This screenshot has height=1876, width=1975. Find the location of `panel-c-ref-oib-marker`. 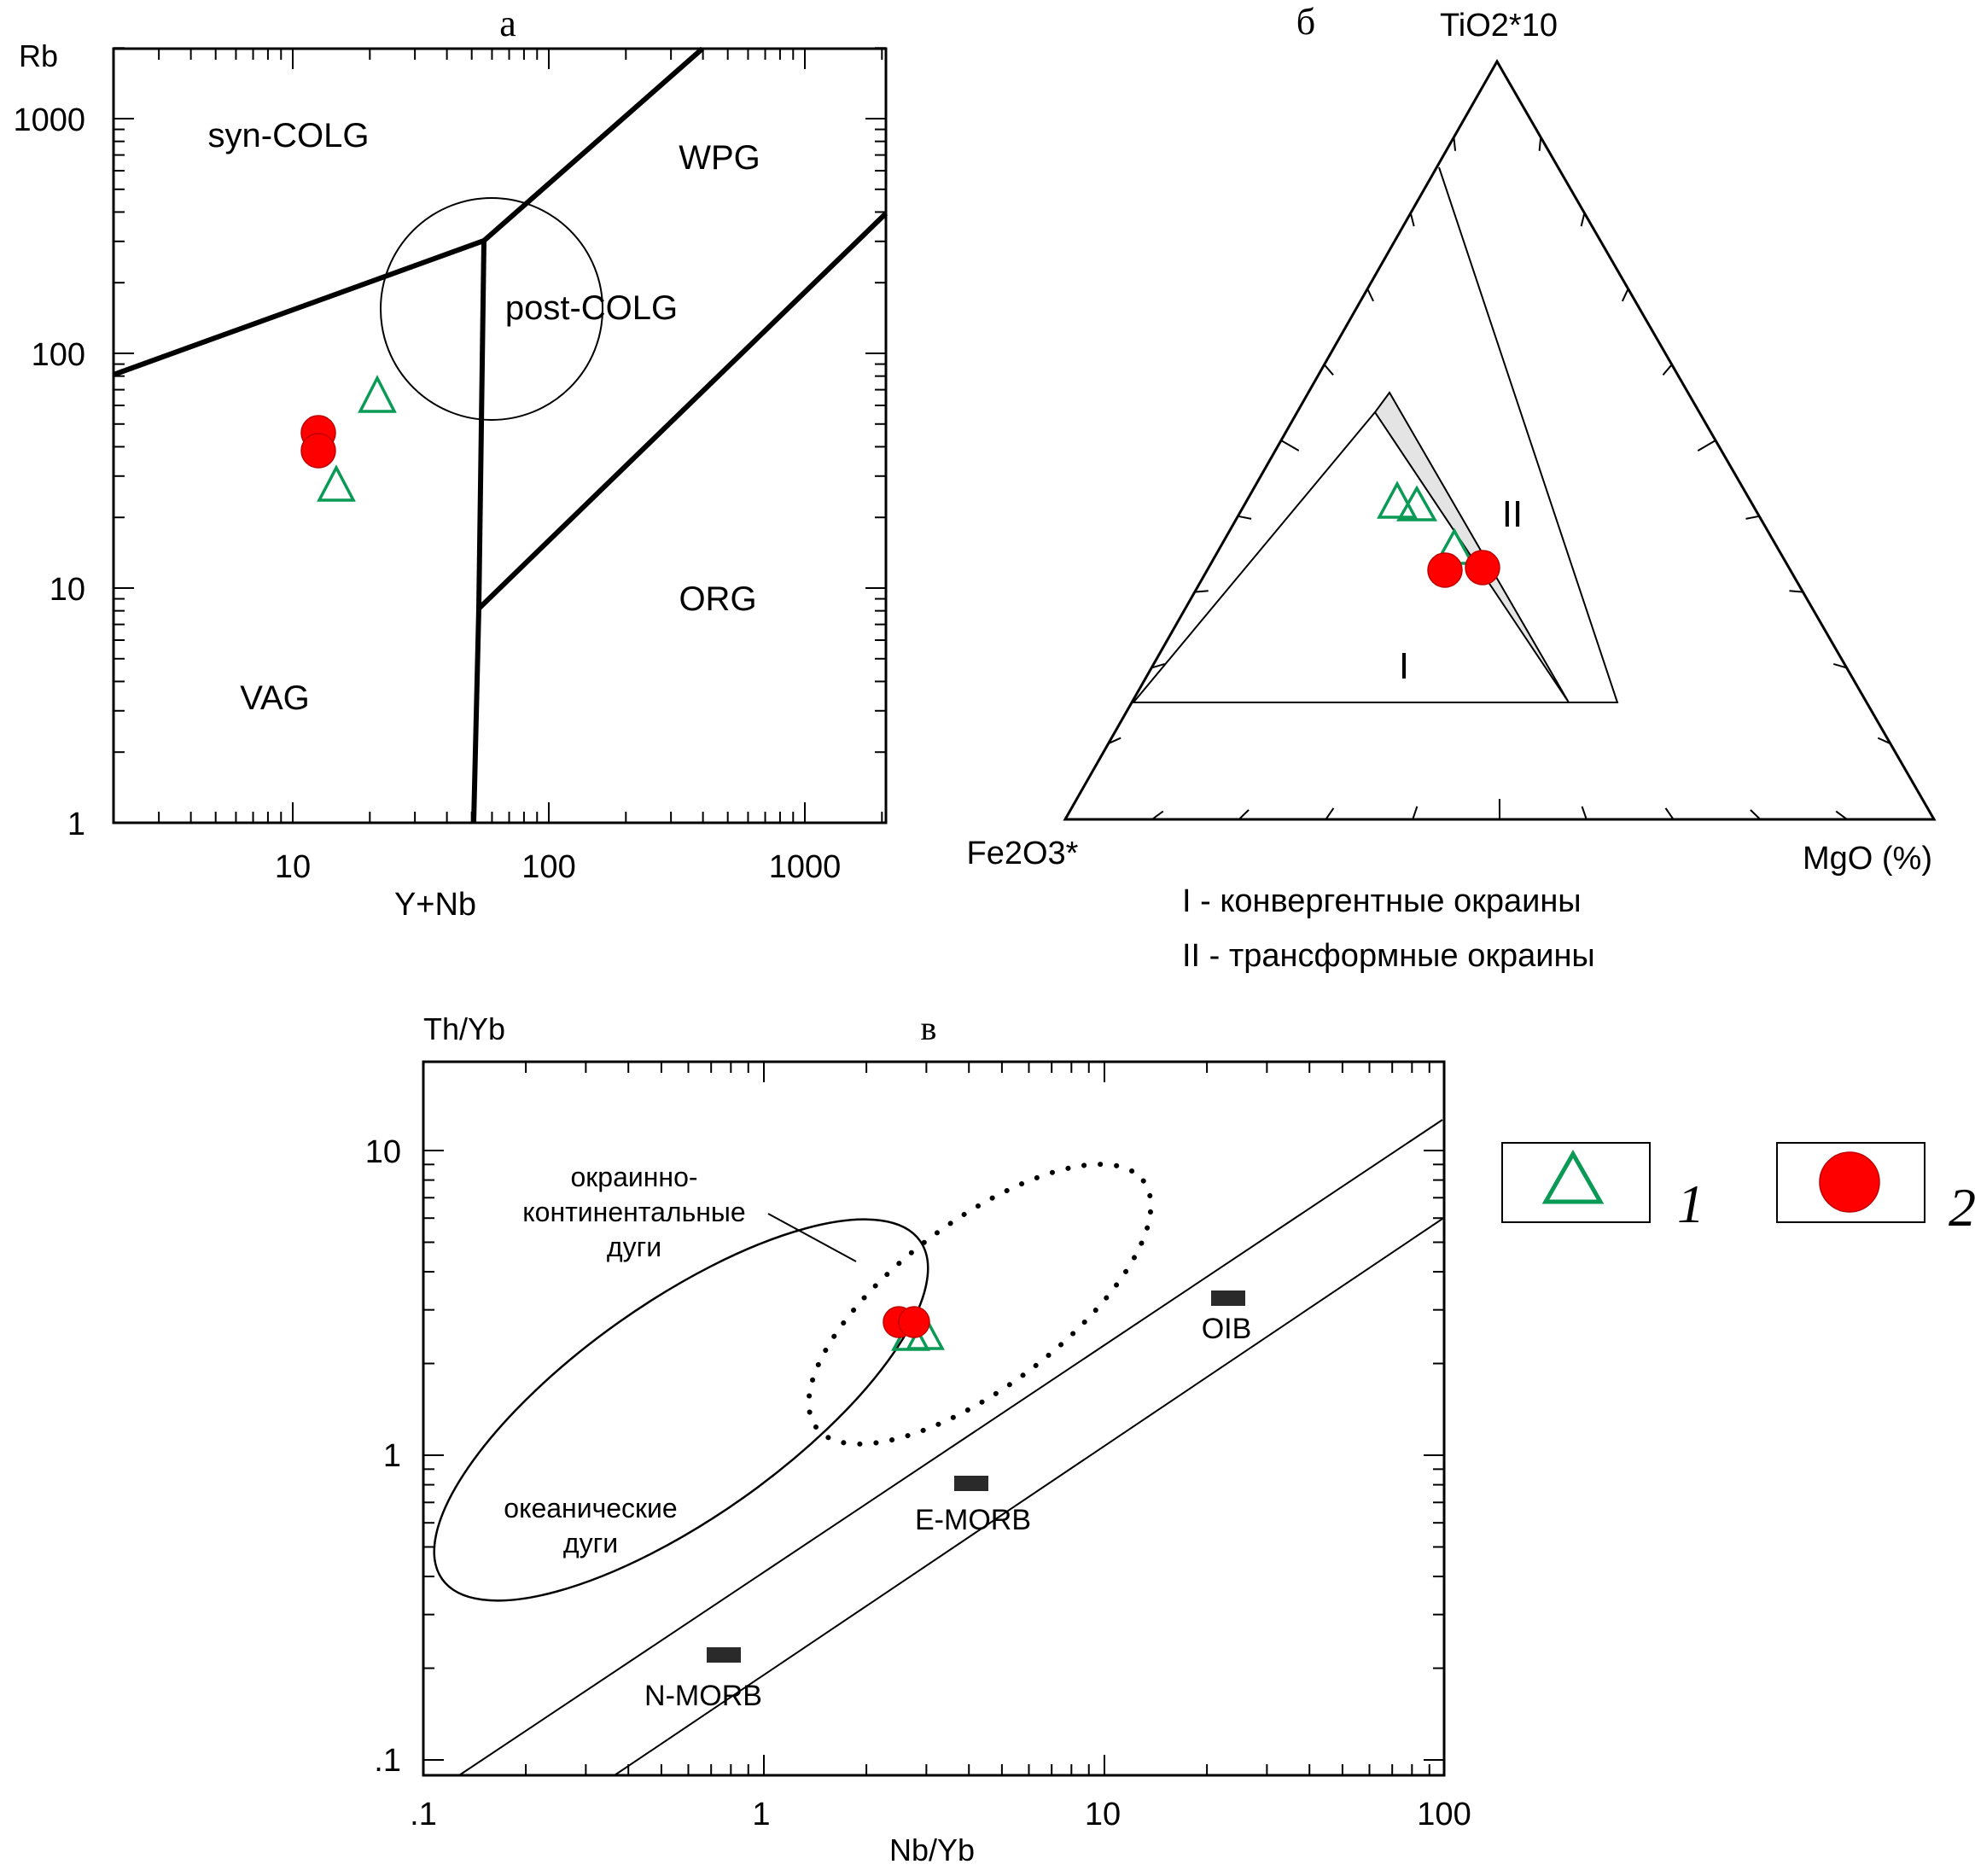

panel-c-ref-oib-marker is located at coordinates (1228, 1298).